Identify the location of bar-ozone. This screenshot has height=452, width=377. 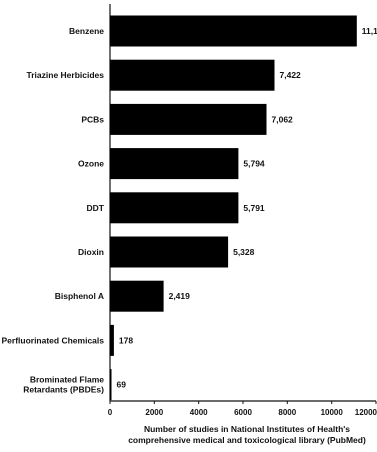
(174, 164).